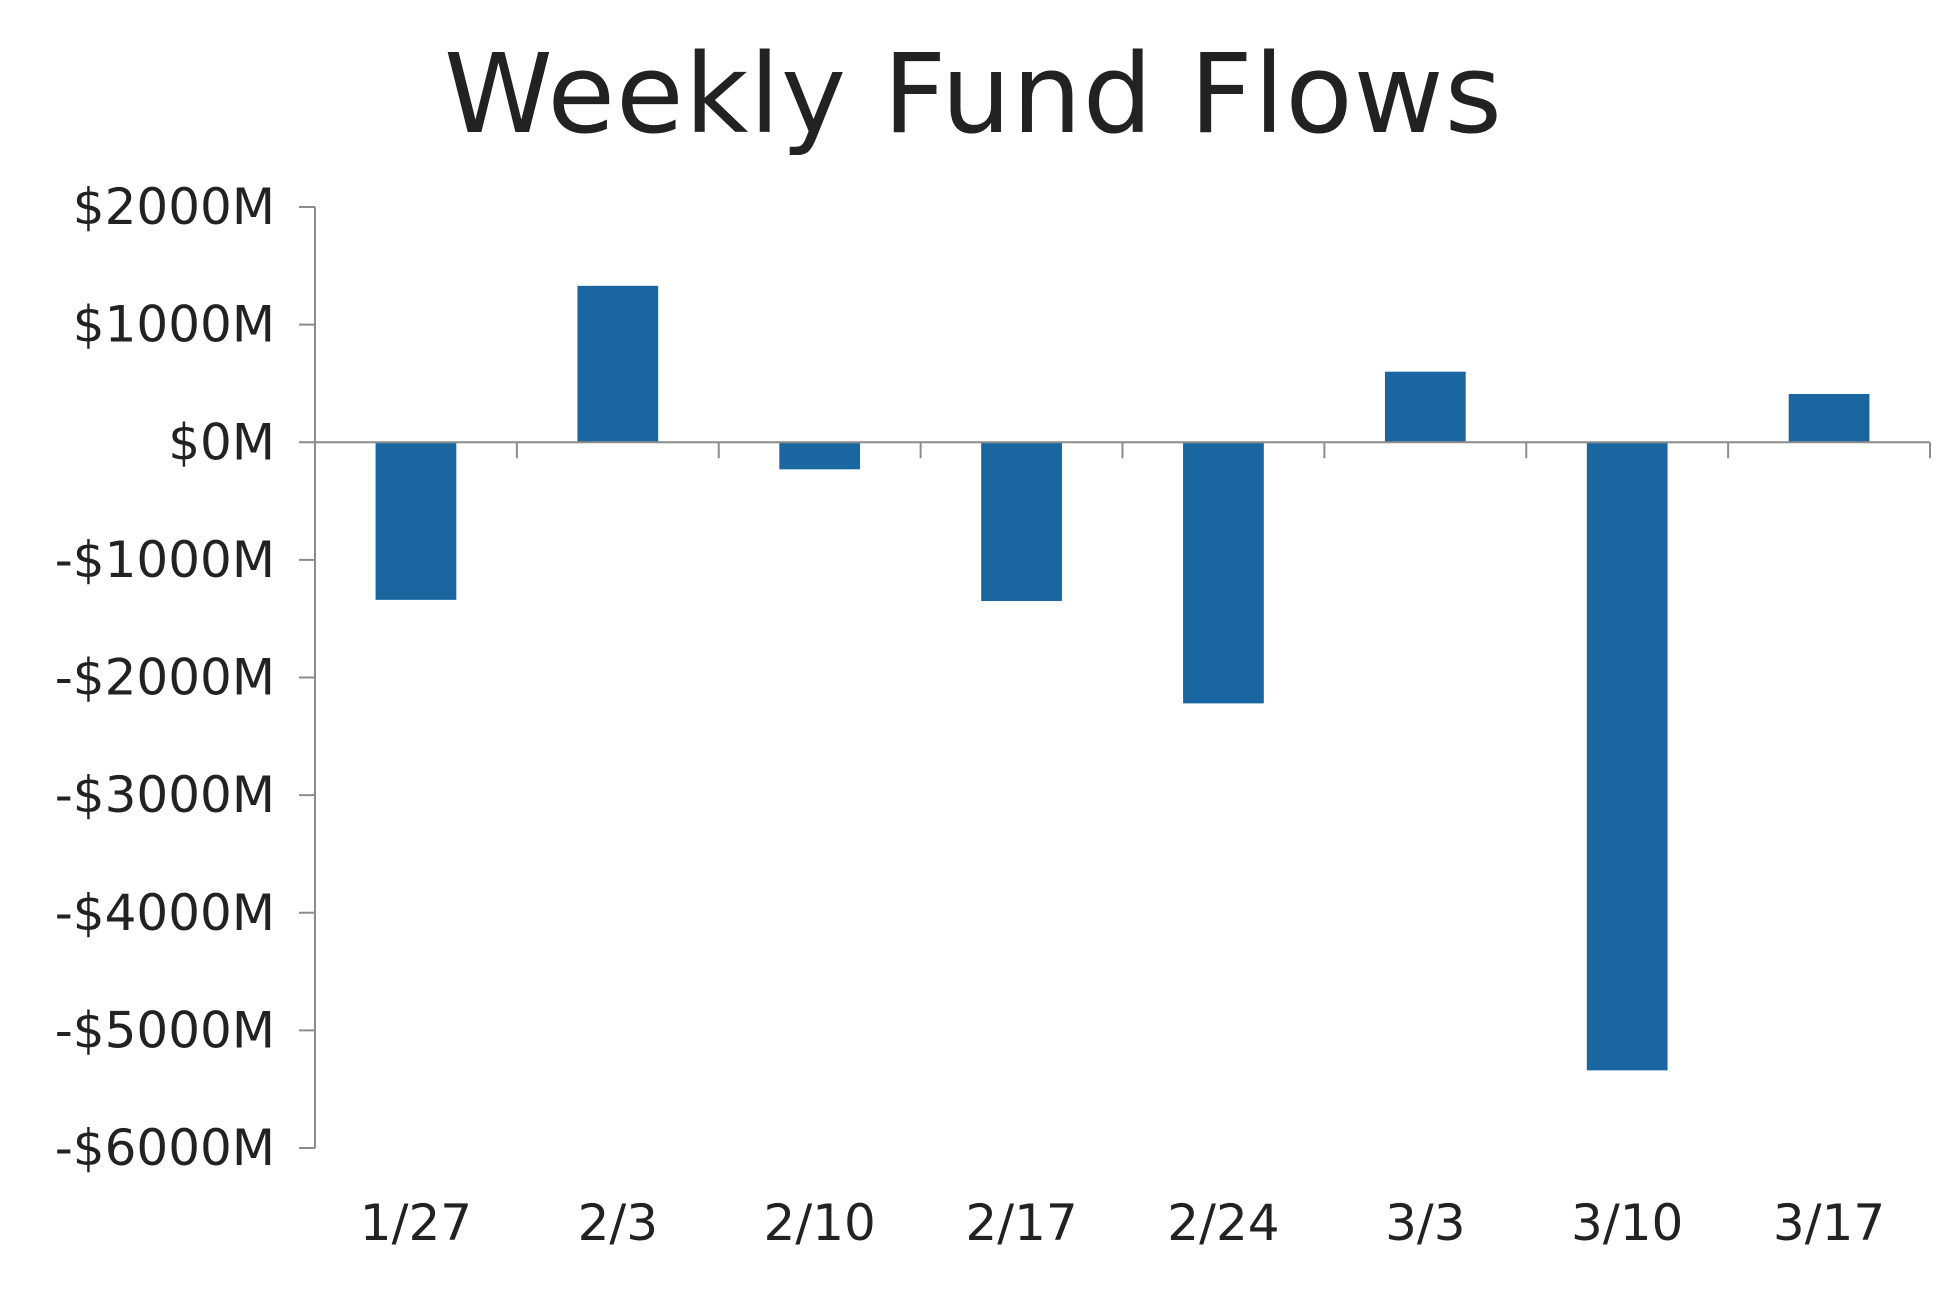 The image size is (1947, 1292). I want to click on y-tick-label: -$6000M, so click(165, 1148).